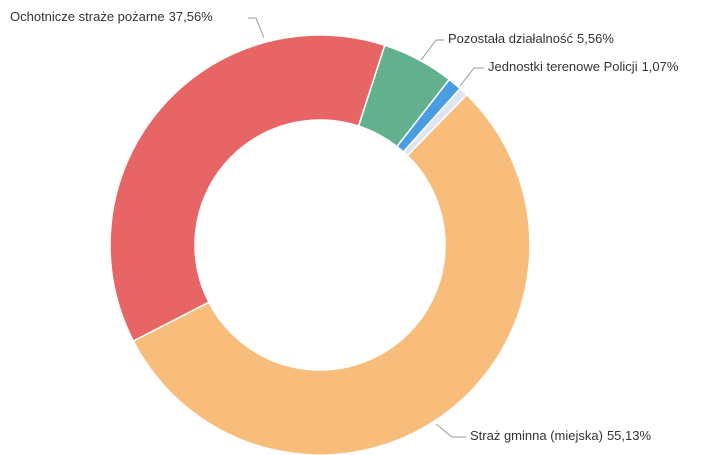  What do you see at coordinates (629, 435) in the screenshot?
I see `slice-value: 55,13%` at bounding box center [629, 435].